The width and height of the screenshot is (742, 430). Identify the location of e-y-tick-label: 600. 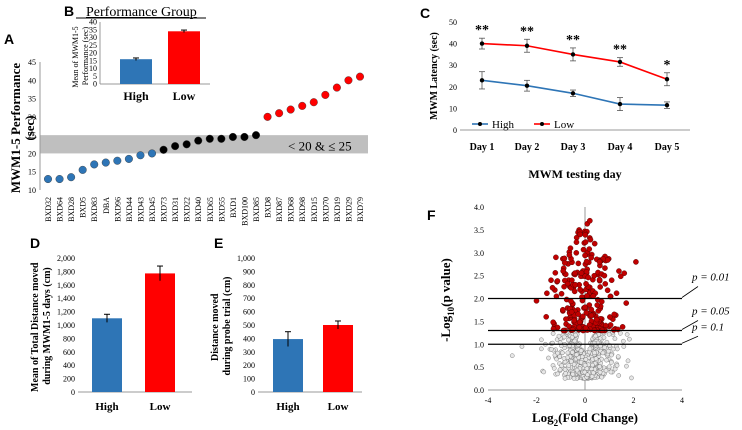
(249, 312).